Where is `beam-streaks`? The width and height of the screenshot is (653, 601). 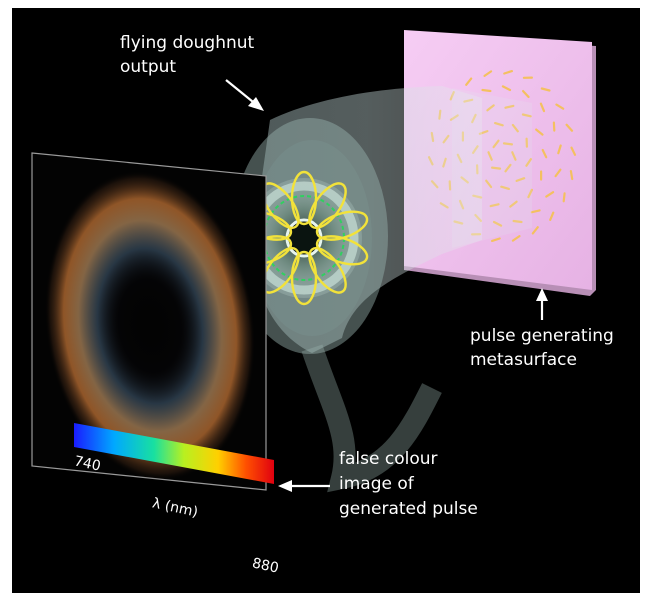 beam-streaks is located at coordinates (492, 168).